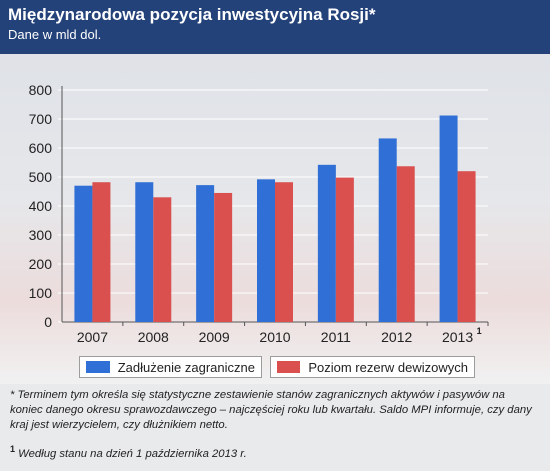  What do you see at coordinates (41, 264) in the screenshot?
I see `y-tick-label: 200` at bounding box center [41, 264].